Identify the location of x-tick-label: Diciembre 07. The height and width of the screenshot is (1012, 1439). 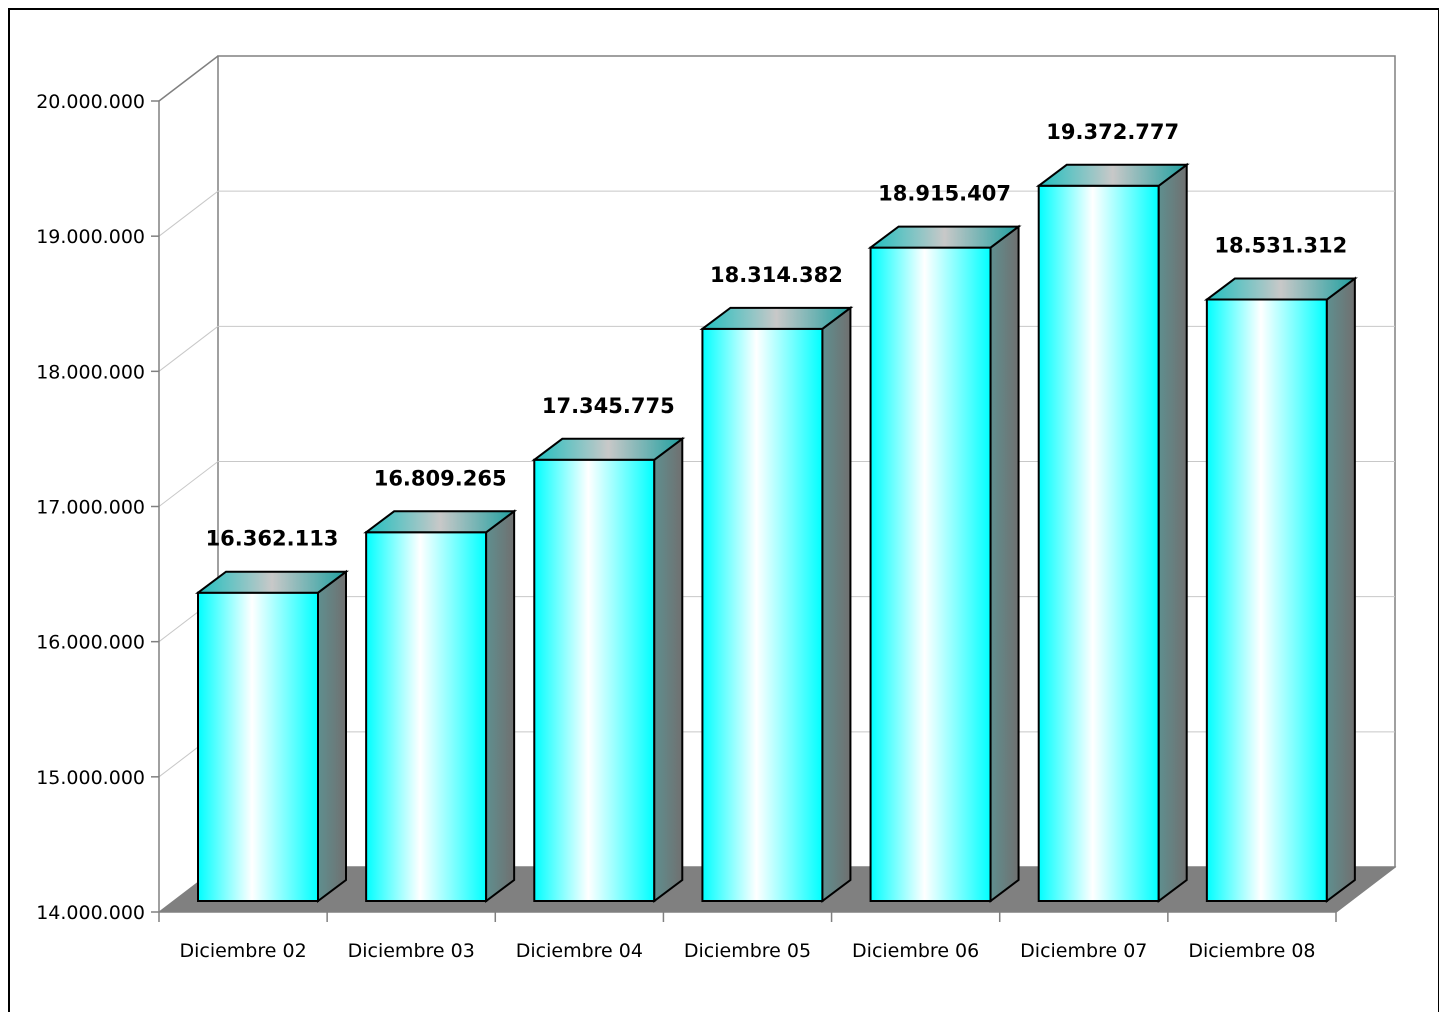
(1083, 951).